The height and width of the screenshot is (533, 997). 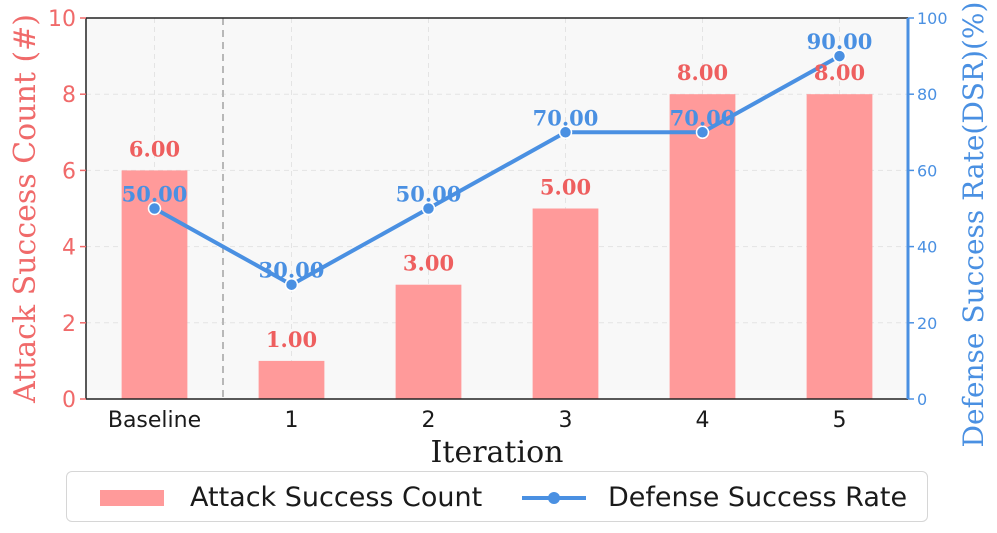 What do you see at coordinates (25, 209) in the screenshot?
I see `y-axis-label-left: Attack Success Count (#)` at bounding box center [25, 209].